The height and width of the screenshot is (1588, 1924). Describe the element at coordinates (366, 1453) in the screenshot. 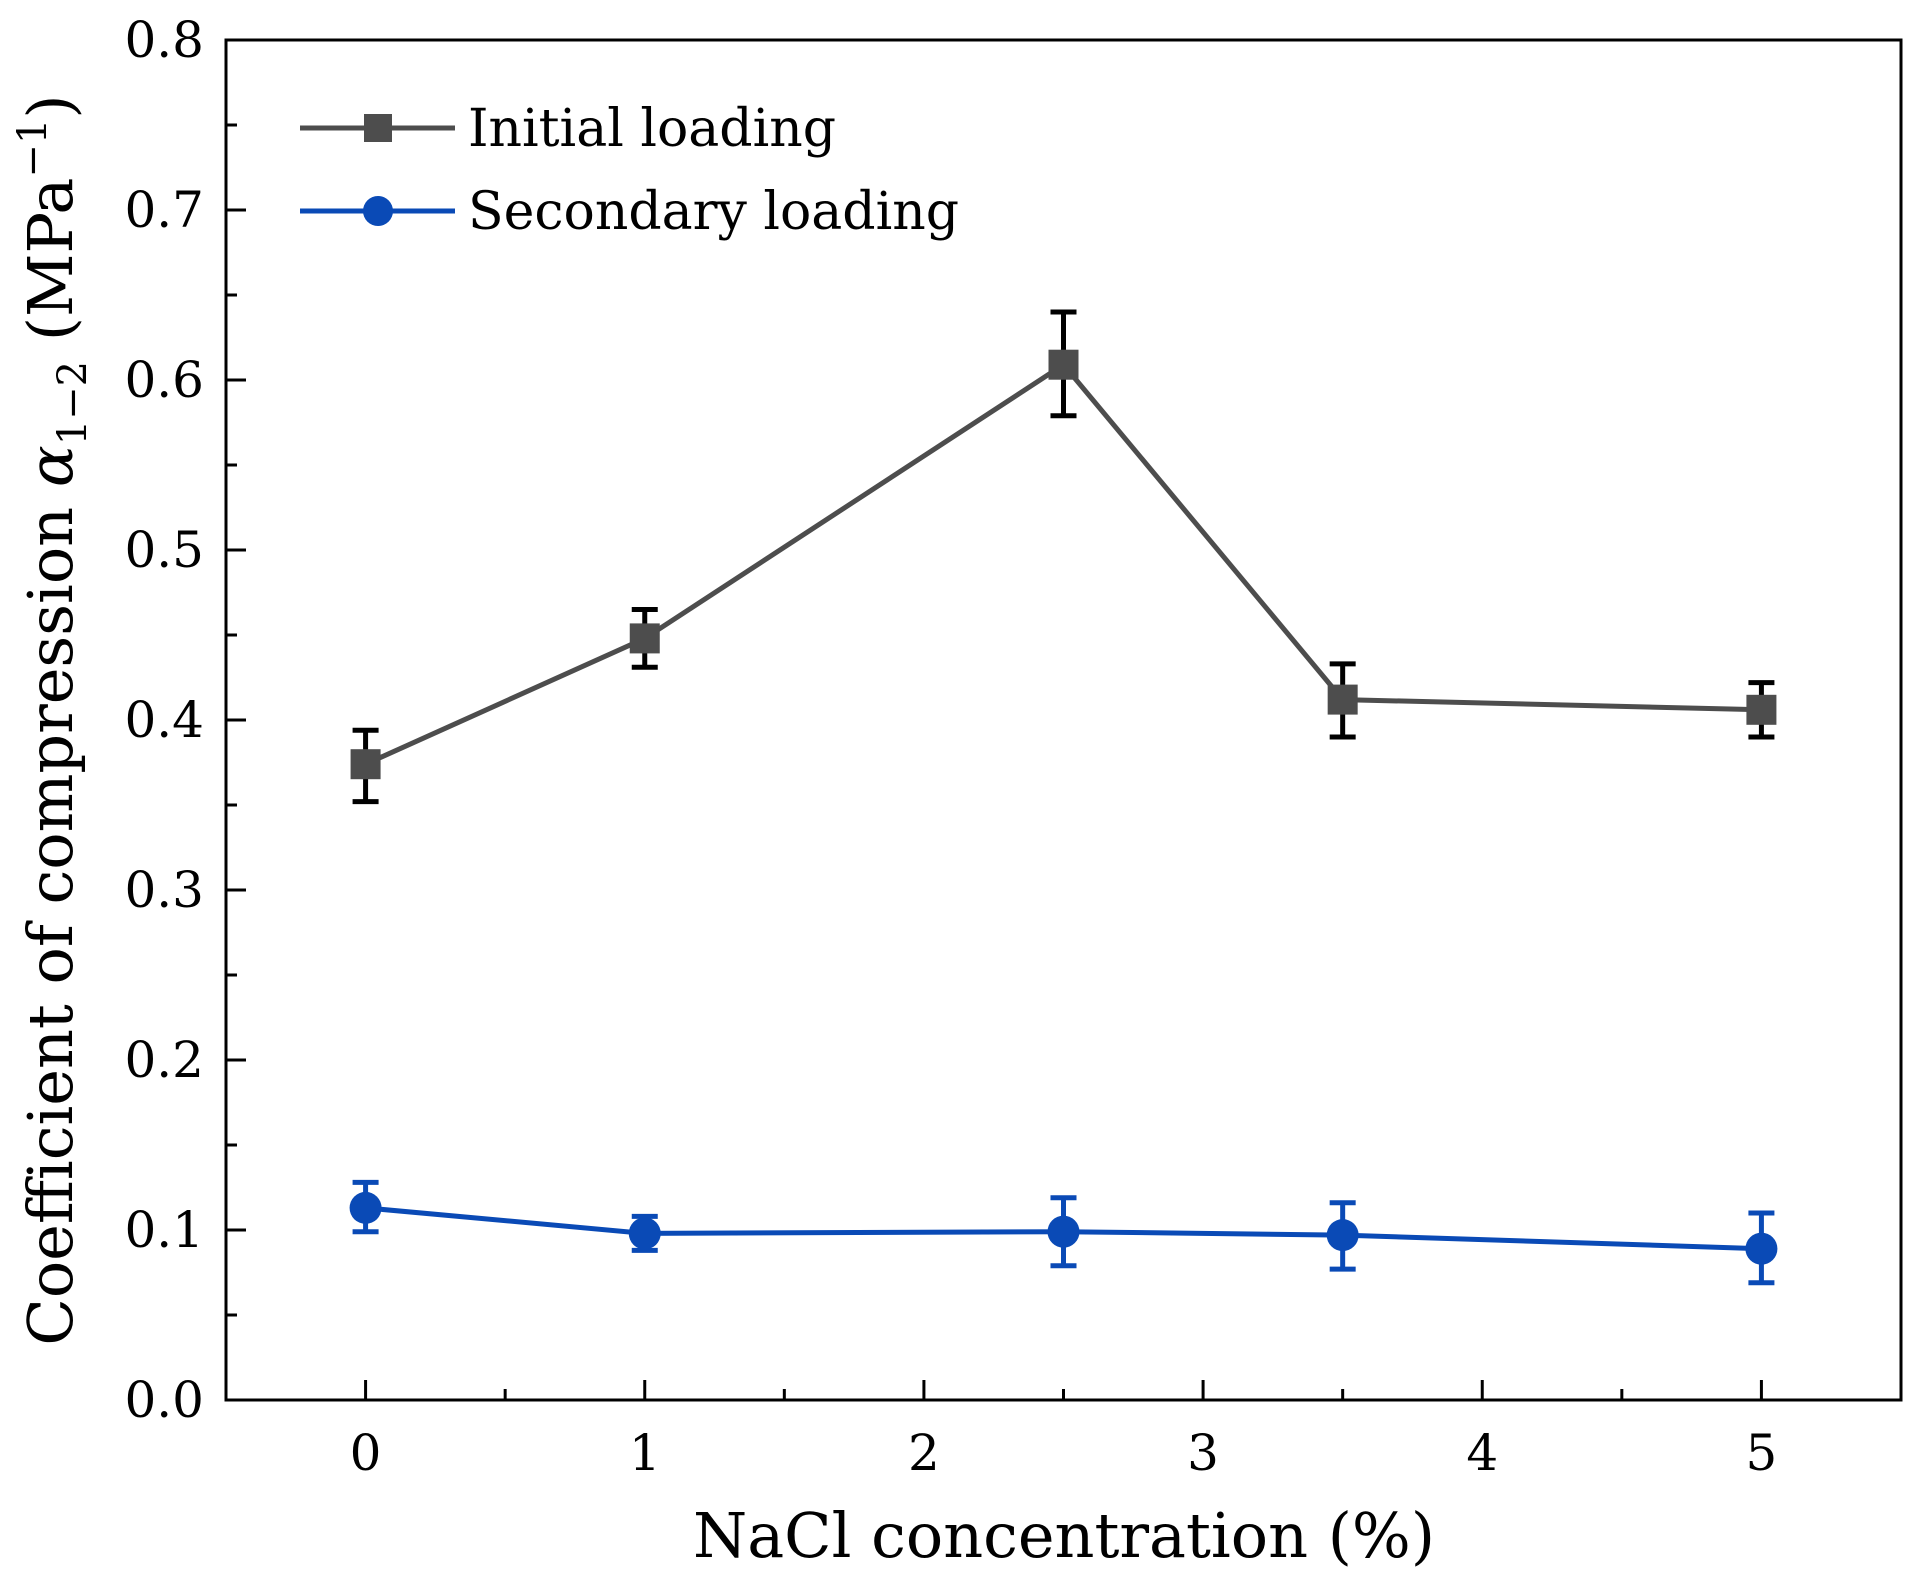

I see `x-tick-label: 0` at that location.